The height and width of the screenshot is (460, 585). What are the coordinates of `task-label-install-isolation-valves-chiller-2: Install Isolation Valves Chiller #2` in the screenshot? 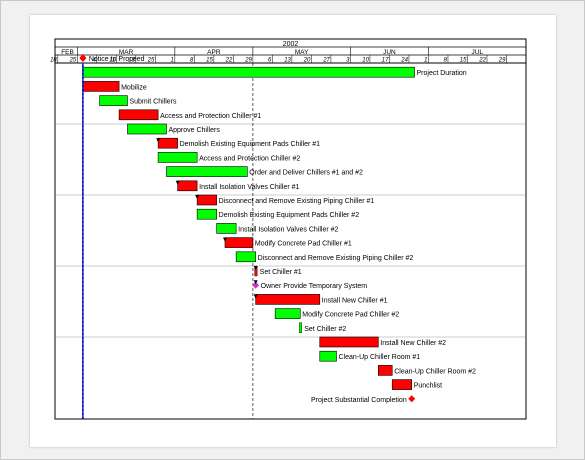 It's located at (288, 229).